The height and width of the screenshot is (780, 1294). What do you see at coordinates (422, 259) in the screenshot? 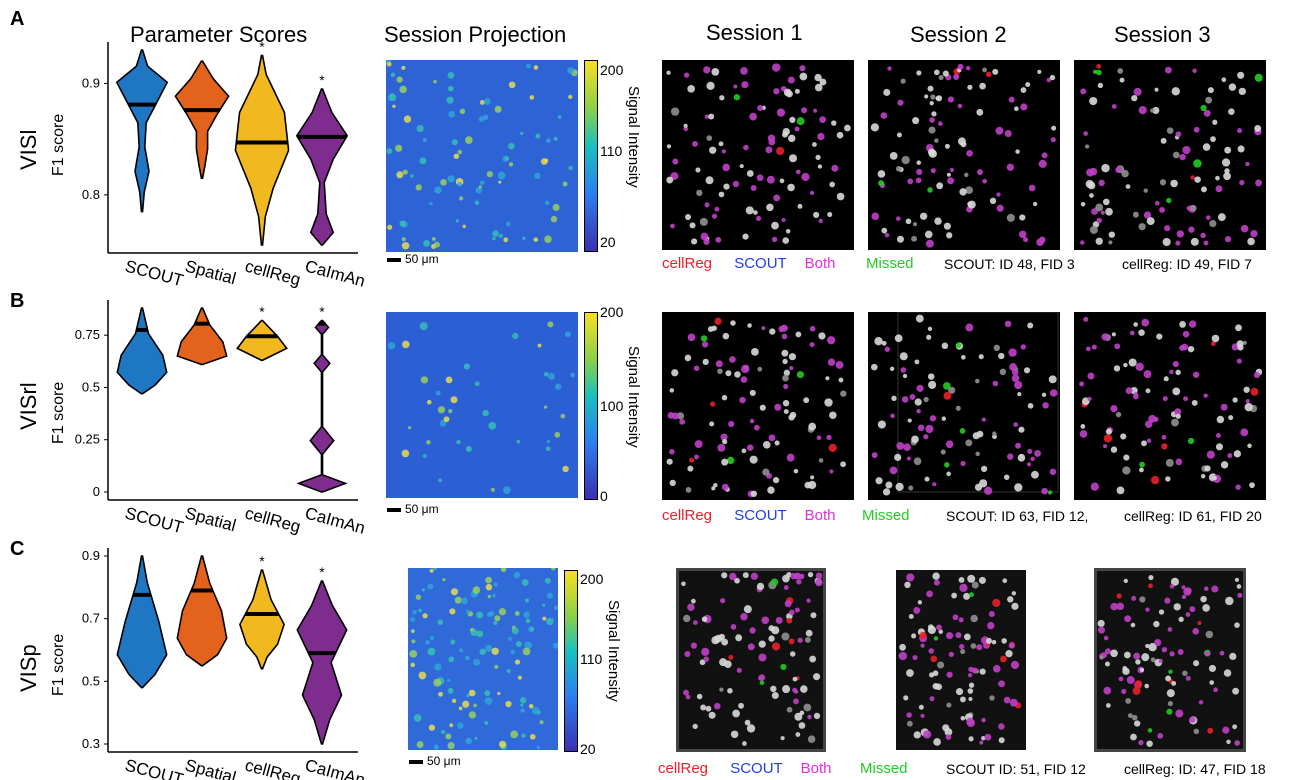
I see `scale-bar-label-a: 50 μm` at bounding box center [422, 259].